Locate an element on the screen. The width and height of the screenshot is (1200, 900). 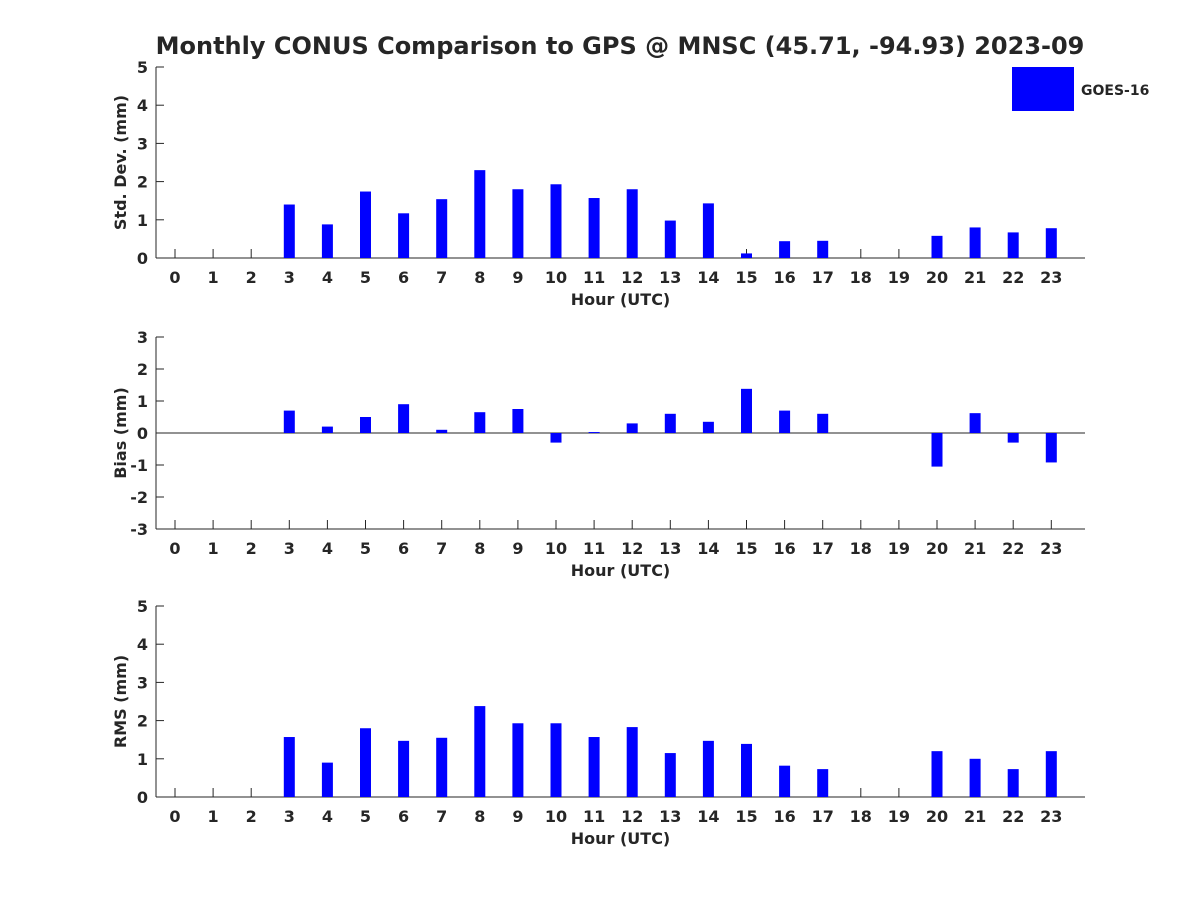
std-dev-y-tick-label: 4 is located at coordinates (142, 105).